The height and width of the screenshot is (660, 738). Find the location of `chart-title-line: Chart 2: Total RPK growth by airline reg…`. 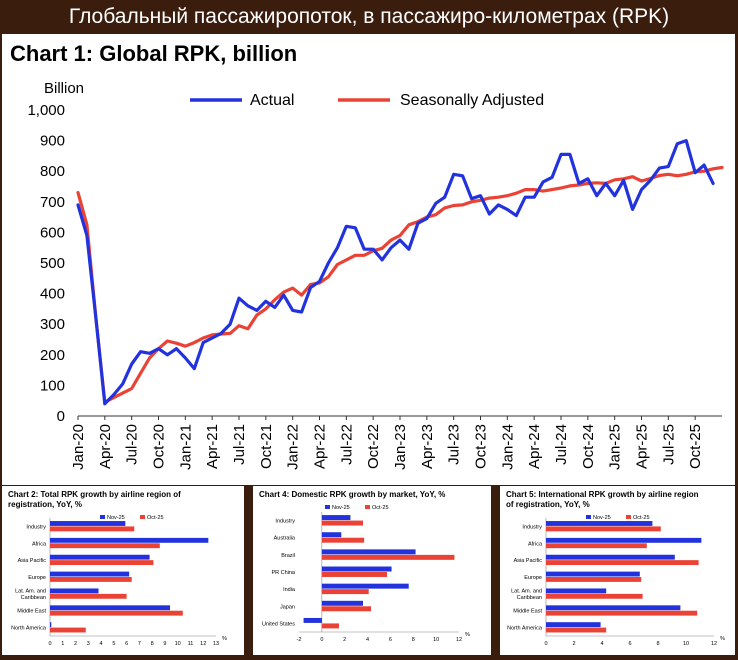

chart-title-line: Chart 2: Total RPK growth by airline reg… is located at coordinates (94, 494).